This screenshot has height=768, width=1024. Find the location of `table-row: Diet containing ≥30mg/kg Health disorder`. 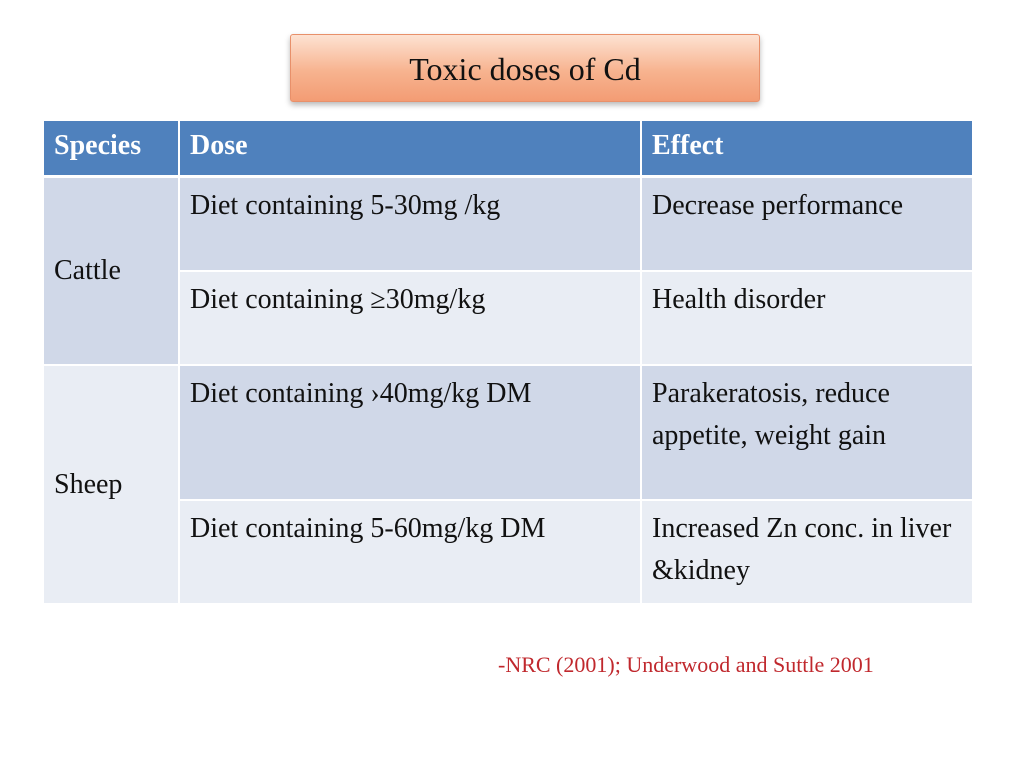

table-row: Diet containing ≥30mg/kg Health disorder is located at coordinates (508, 318).